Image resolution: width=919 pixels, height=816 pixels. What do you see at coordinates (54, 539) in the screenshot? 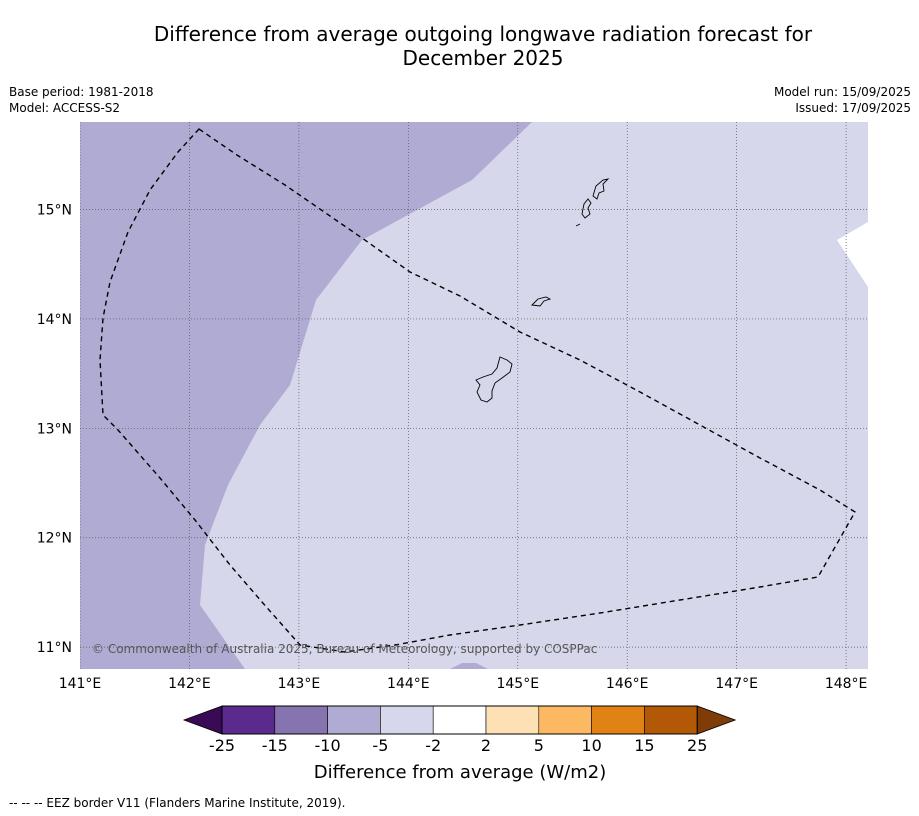
I see `lat-tick-label: 12°N` at bounding box center [54, 539].